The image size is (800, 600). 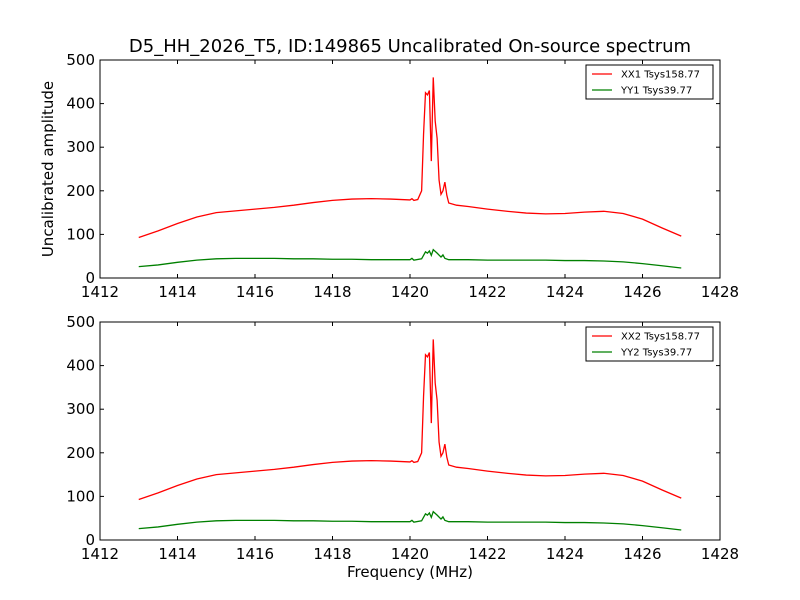 I want to click on x-axis-label: Frequency (MHz), so click(x=410, y=572).